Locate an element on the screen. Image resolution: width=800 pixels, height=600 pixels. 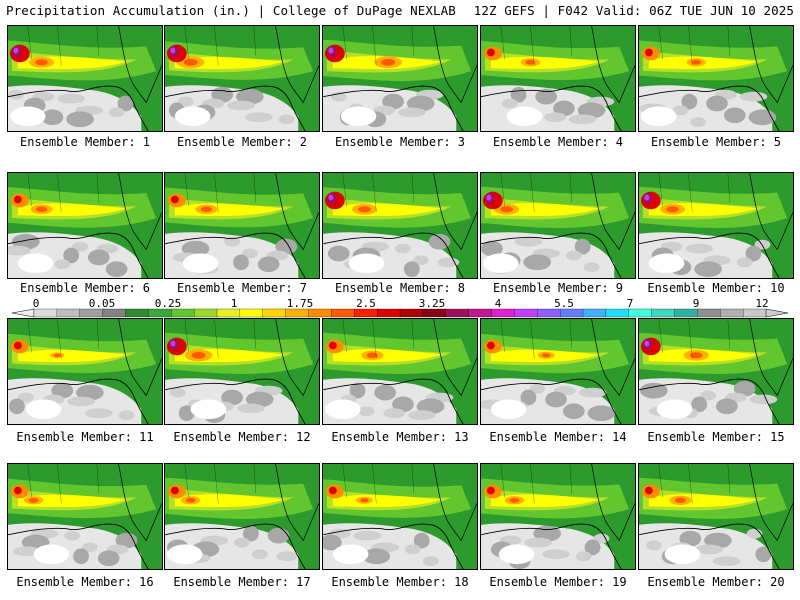
ensemble-member-label: Ensemble Member: 1 is located at coordinates (85, 142).